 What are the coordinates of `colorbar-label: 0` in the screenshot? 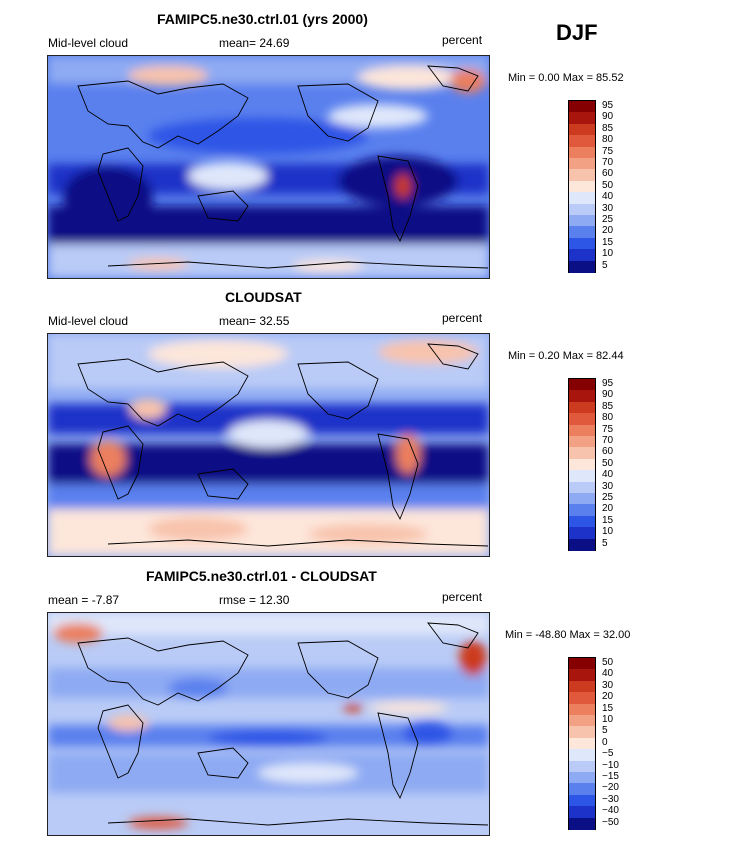 It's located at (605, 742).